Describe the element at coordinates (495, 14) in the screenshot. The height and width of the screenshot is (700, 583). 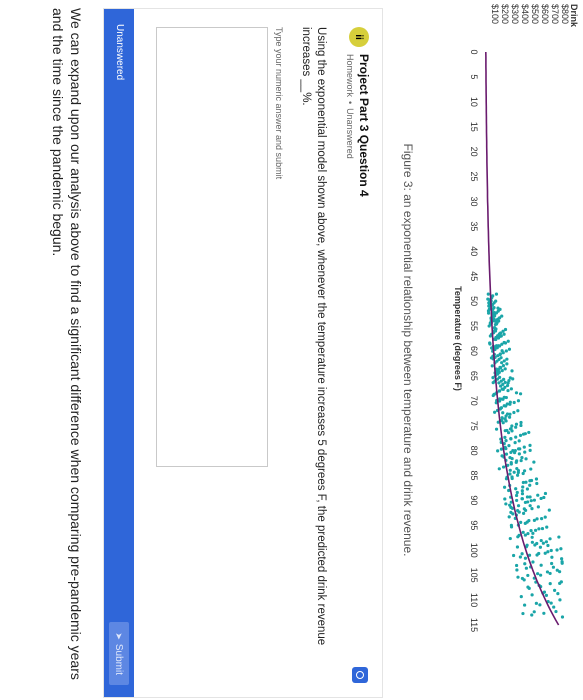
I see `y-tick-label: $100` at that location.